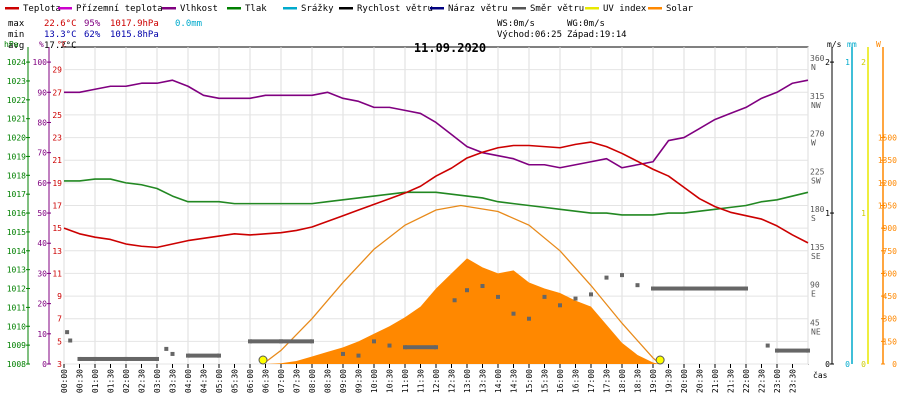 This screenshot has width=900, height=400. What do you see at coordinates (60, 24) in the screenshot?
I see `stat-max-temp: 22.6°C` at bounding box center [60, 24].